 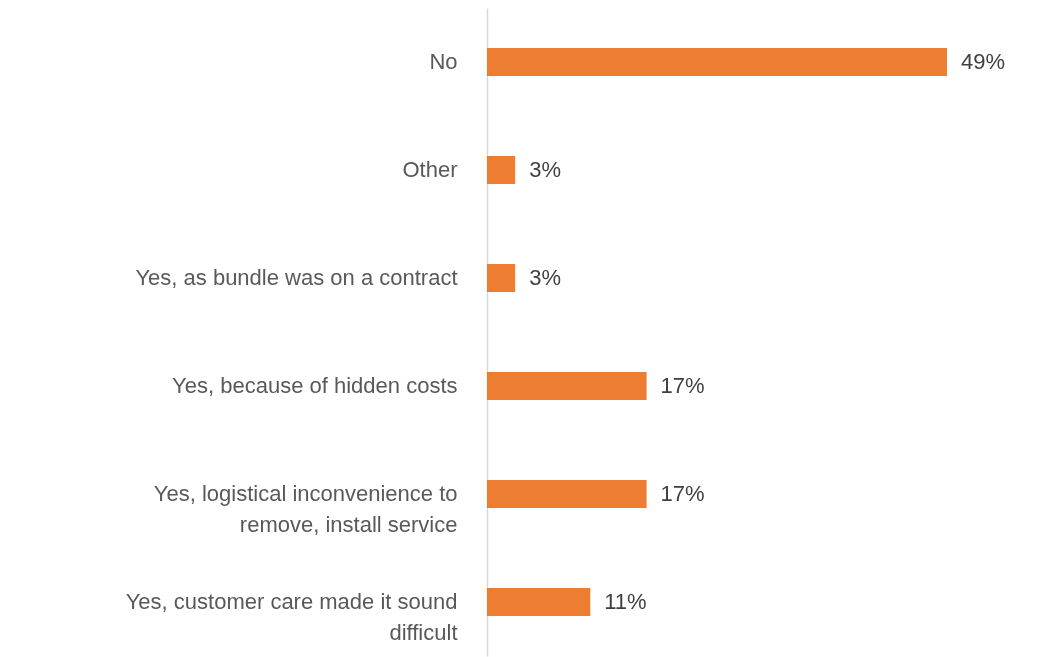 What do you see at coordinates (430, 169) in the screenshot?
I see `y-tick-label: Other` at bounding box center [430, 169].